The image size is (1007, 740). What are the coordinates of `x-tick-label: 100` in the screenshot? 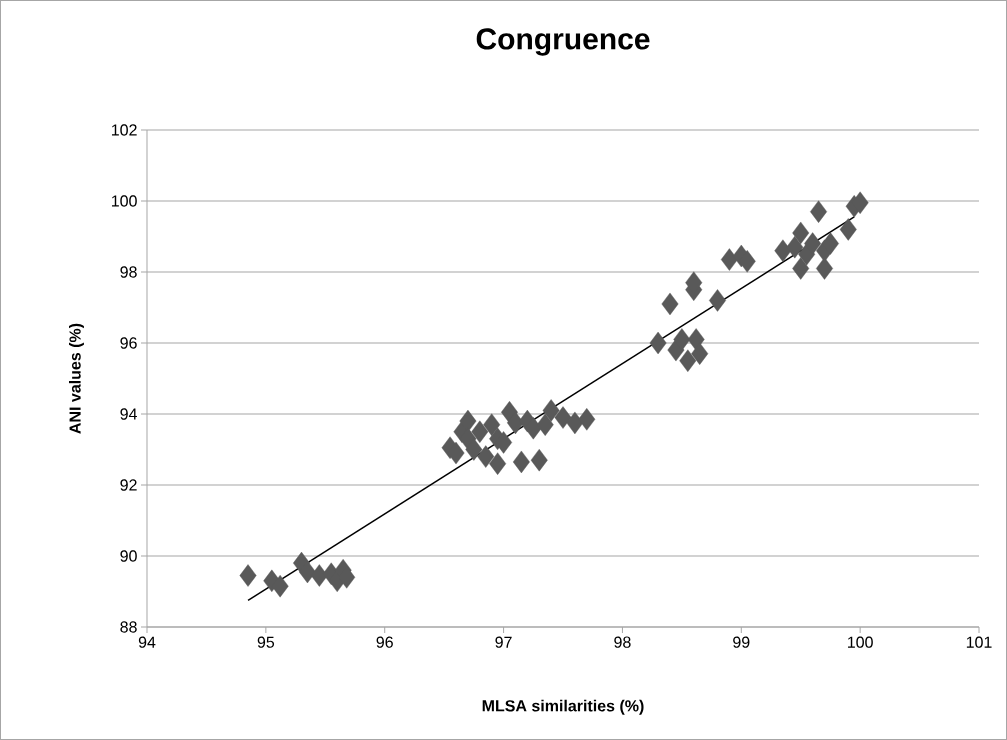 It's located at (860, 642).